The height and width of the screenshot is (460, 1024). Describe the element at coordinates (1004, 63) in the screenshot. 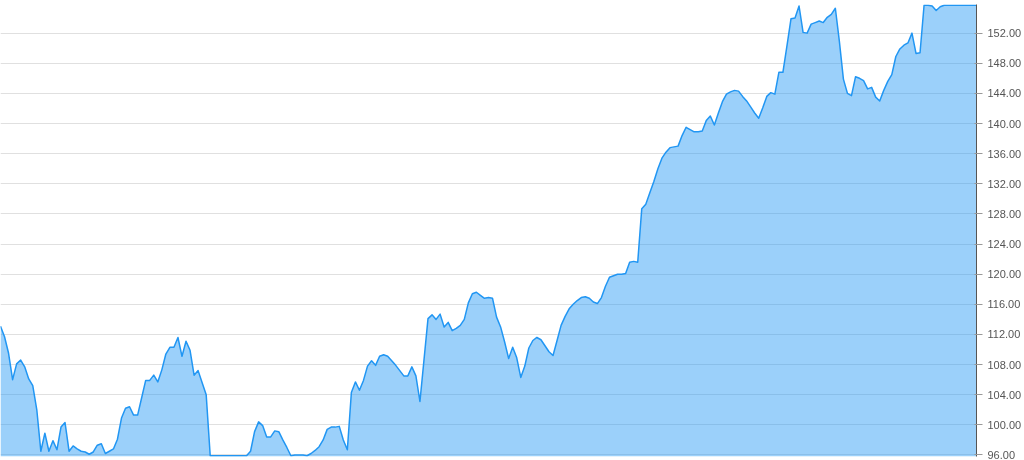

I see `y-tick-label: 148.00` at that location.